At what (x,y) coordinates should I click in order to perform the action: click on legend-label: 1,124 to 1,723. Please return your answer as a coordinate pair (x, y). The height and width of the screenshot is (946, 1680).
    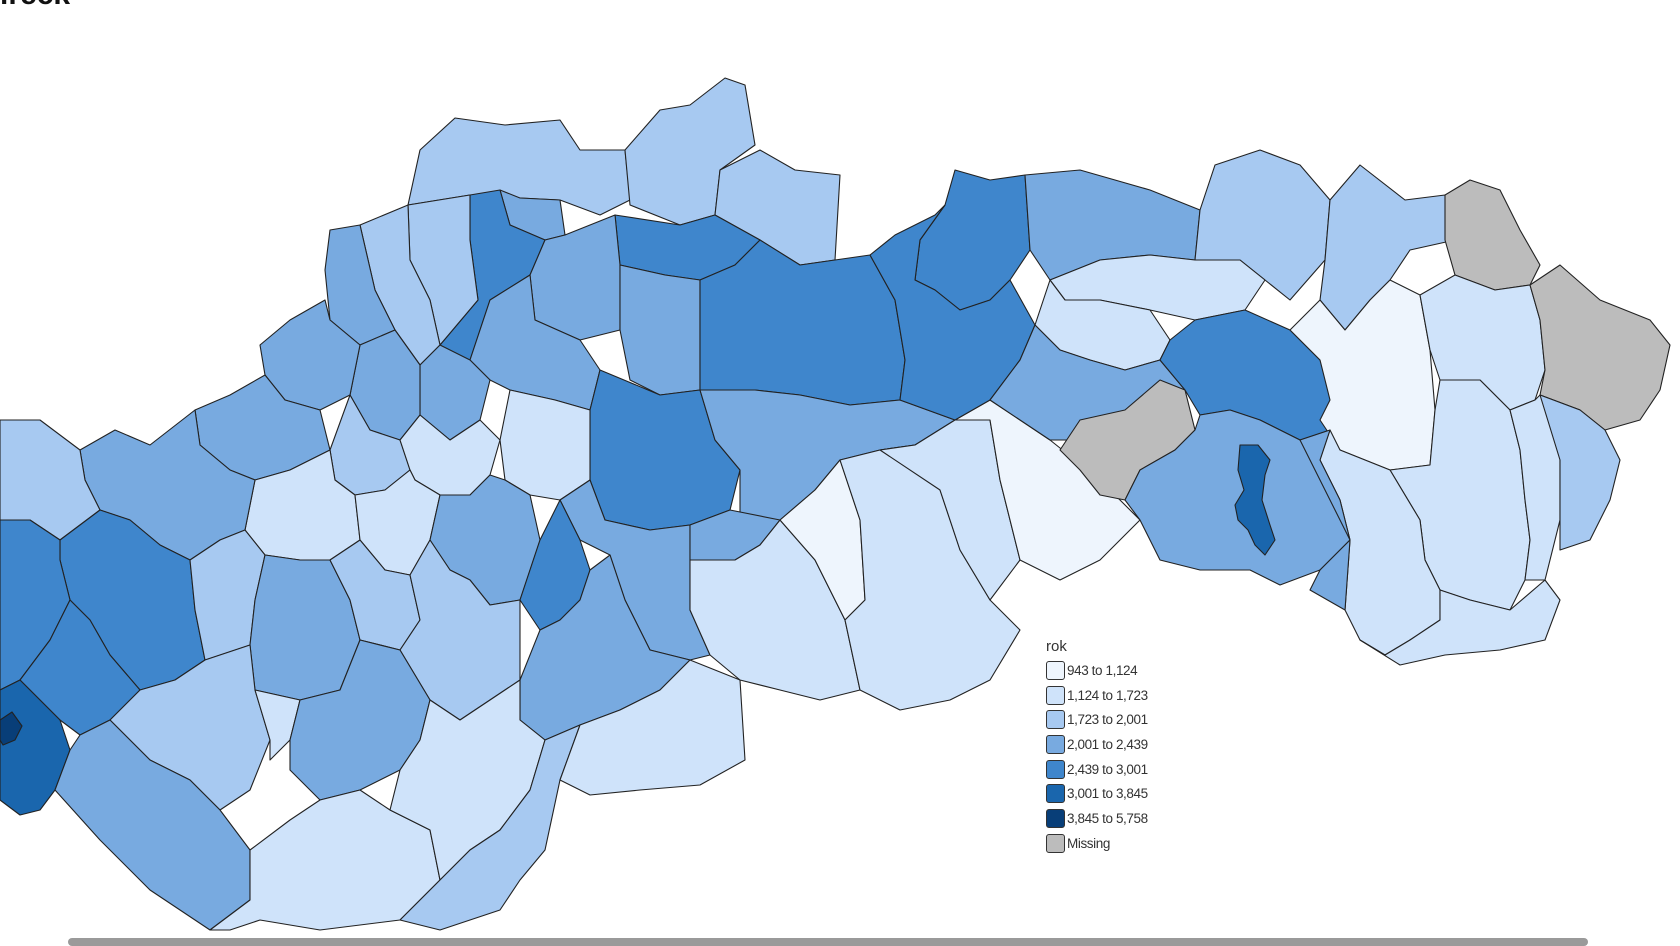
    Looking at the image, I should click on (1107, 695).